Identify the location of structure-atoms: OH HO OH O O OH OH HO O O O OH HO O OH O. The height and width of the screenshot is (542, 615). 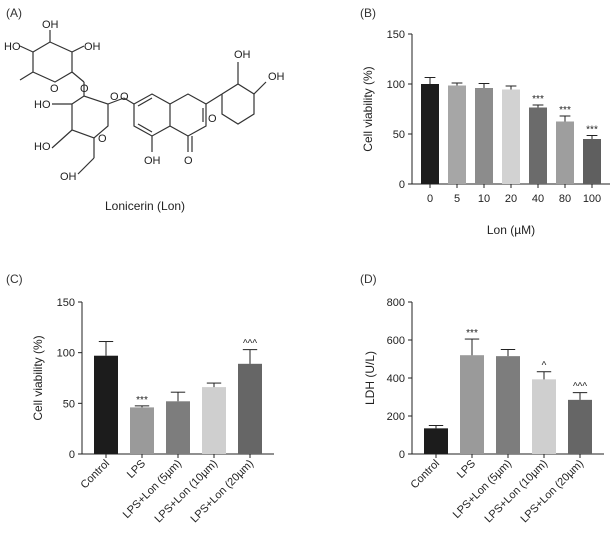
(144, 101).